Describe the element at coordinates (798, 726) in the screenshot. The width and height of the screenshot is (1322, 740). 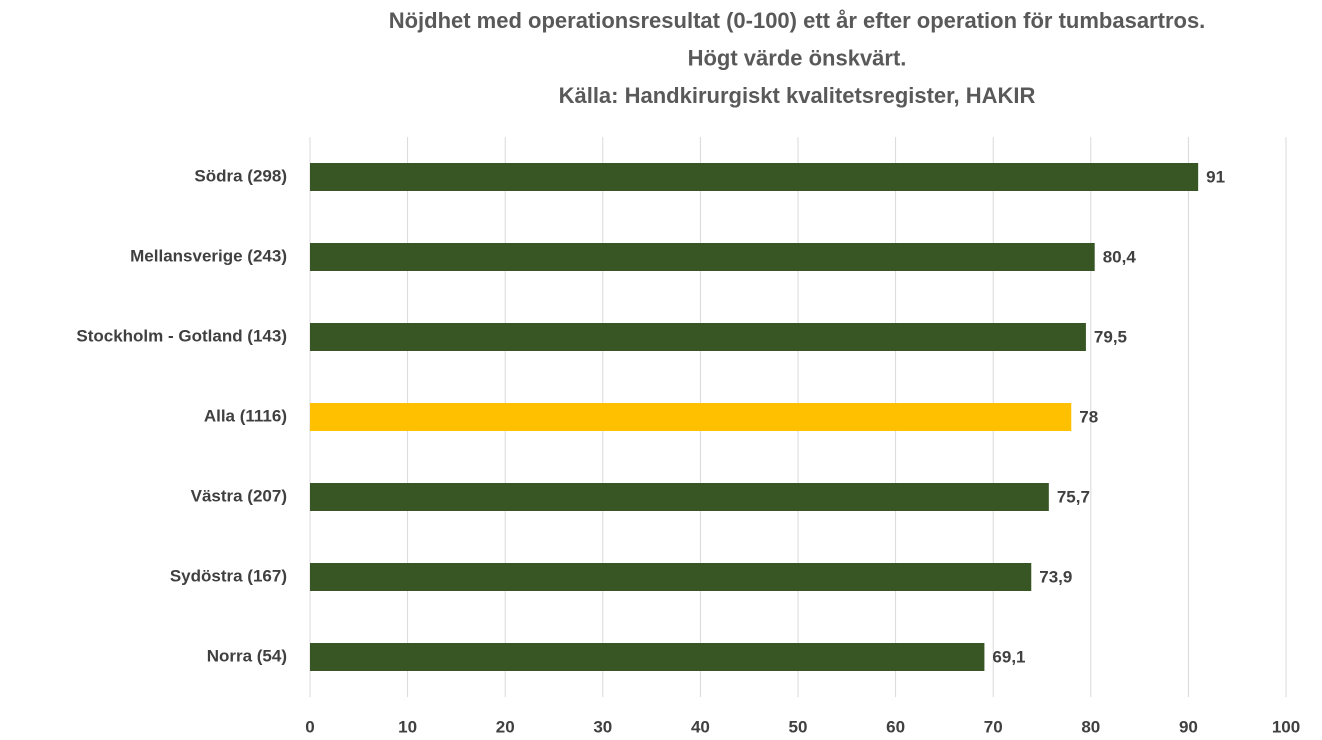
I see `x-tick-label: 50` at that location.